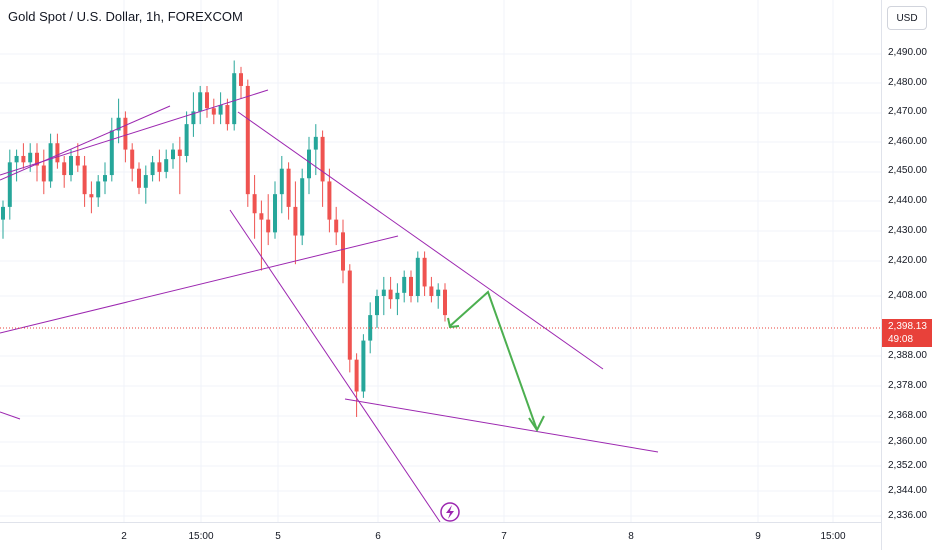 Image resolution: width=932 pixels, height=550 pixels. What do you see at coordinates (907, 200) in the screenshot?
I see `price-tick: 2,440.00` at bounding box center [907, 200].